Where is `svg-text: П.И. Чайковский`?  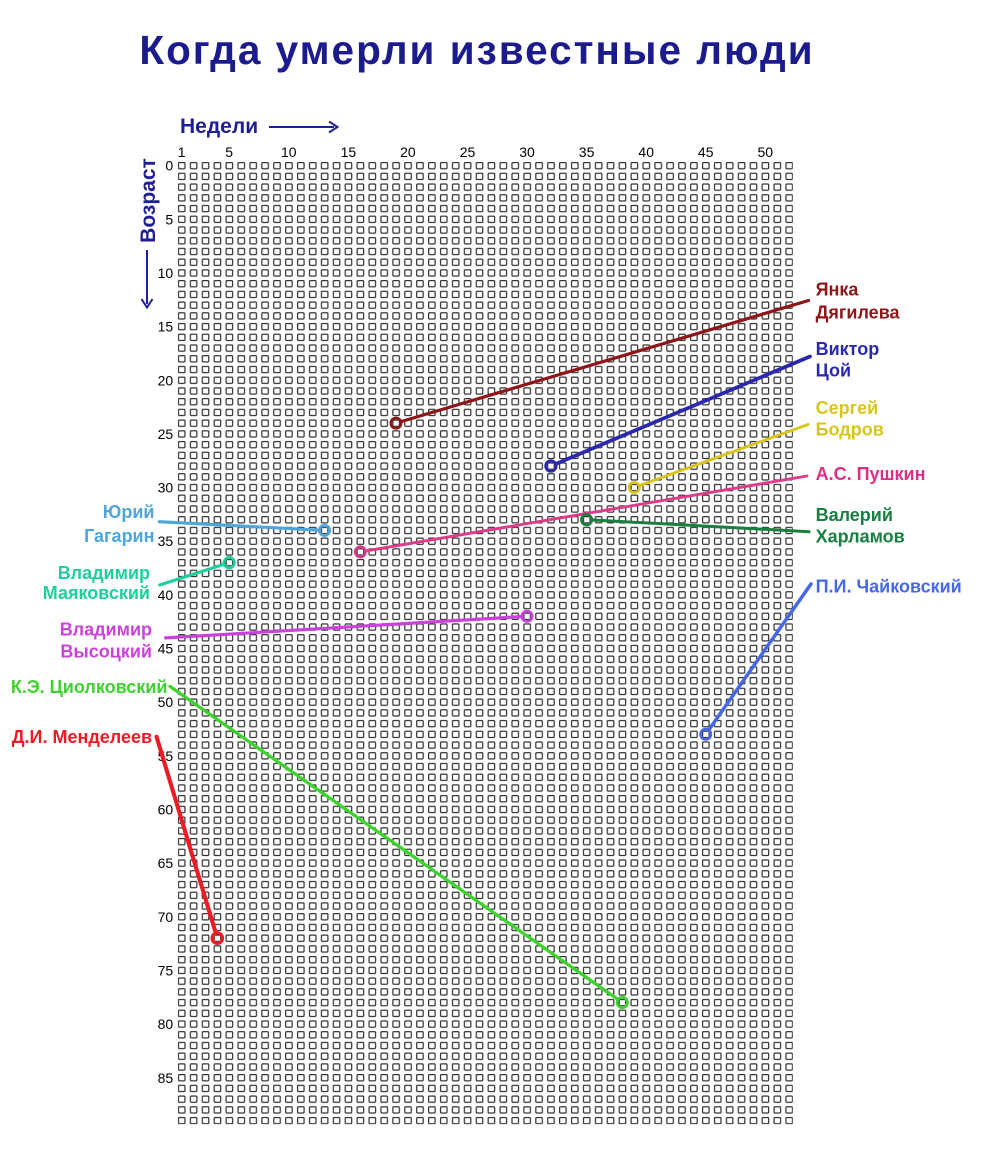
svg-text: П.И. Чайковский is located at coordinates (889, 586).